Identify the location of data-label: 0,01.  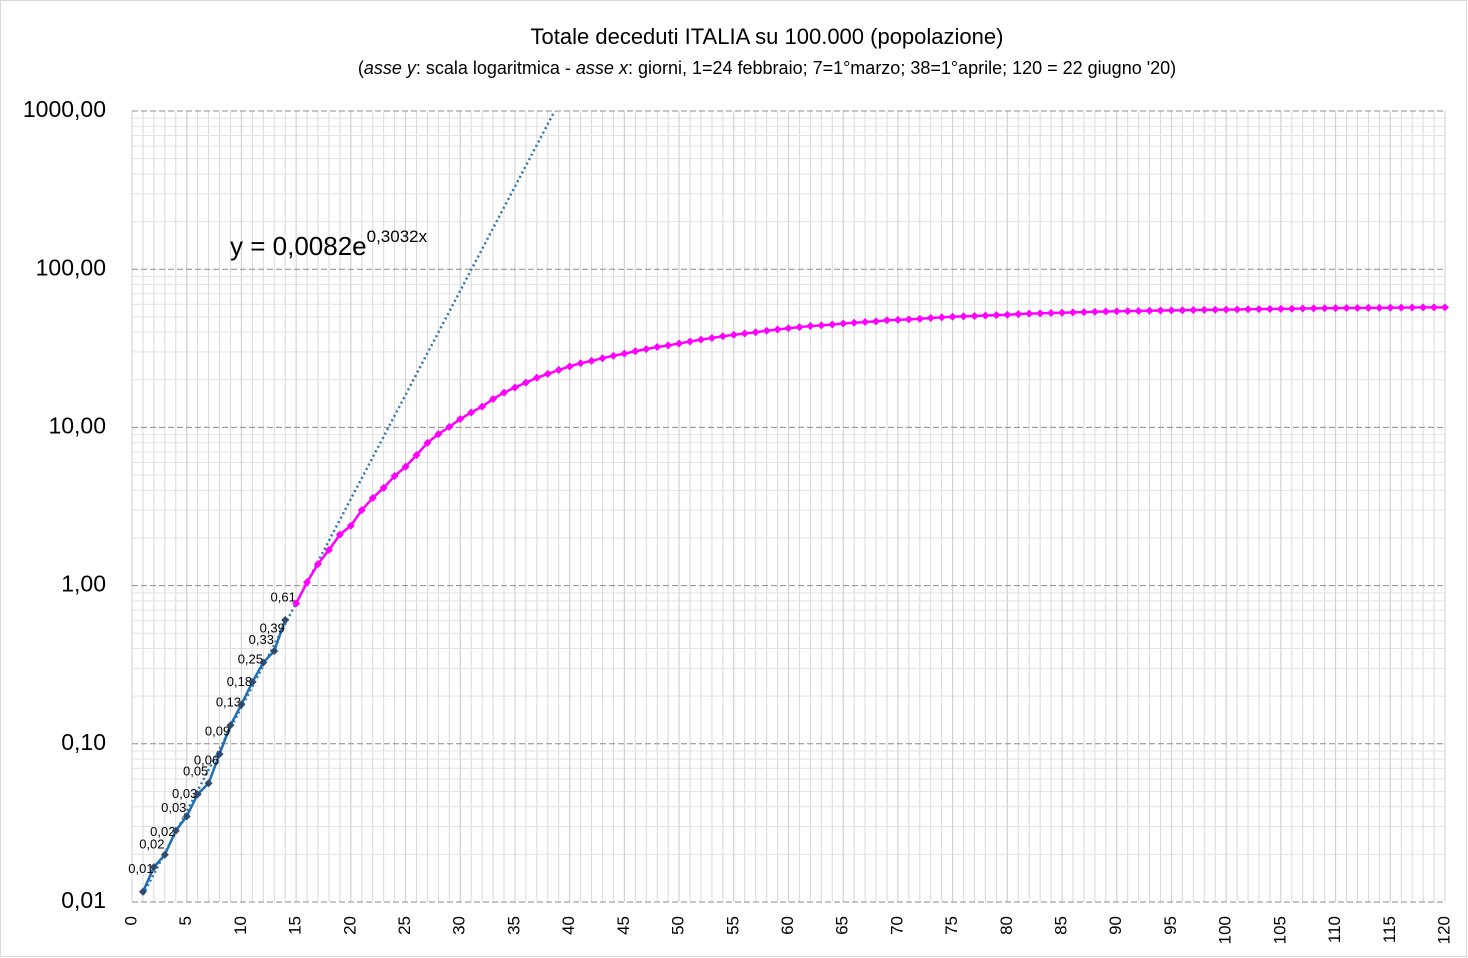
(140, 868).